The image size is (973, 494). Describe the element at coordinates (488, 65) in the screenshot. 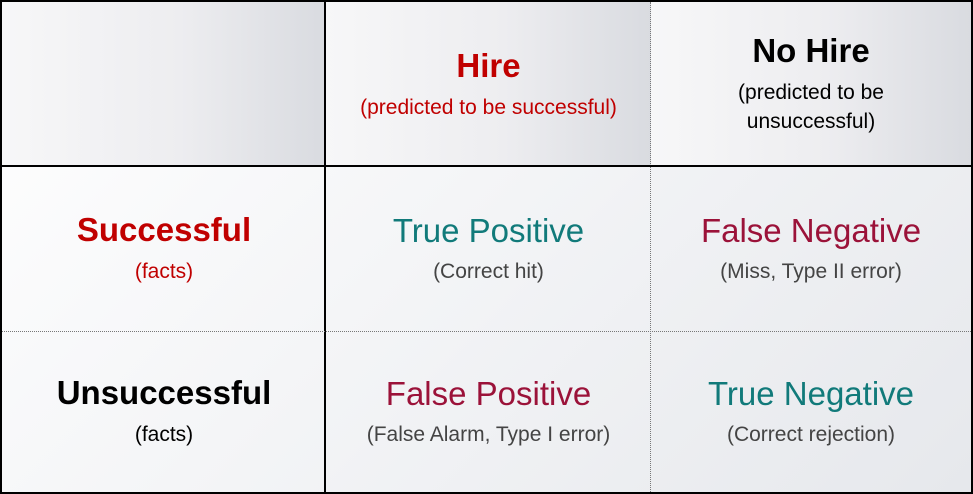

I see `column-header-title: Hire` at that location.